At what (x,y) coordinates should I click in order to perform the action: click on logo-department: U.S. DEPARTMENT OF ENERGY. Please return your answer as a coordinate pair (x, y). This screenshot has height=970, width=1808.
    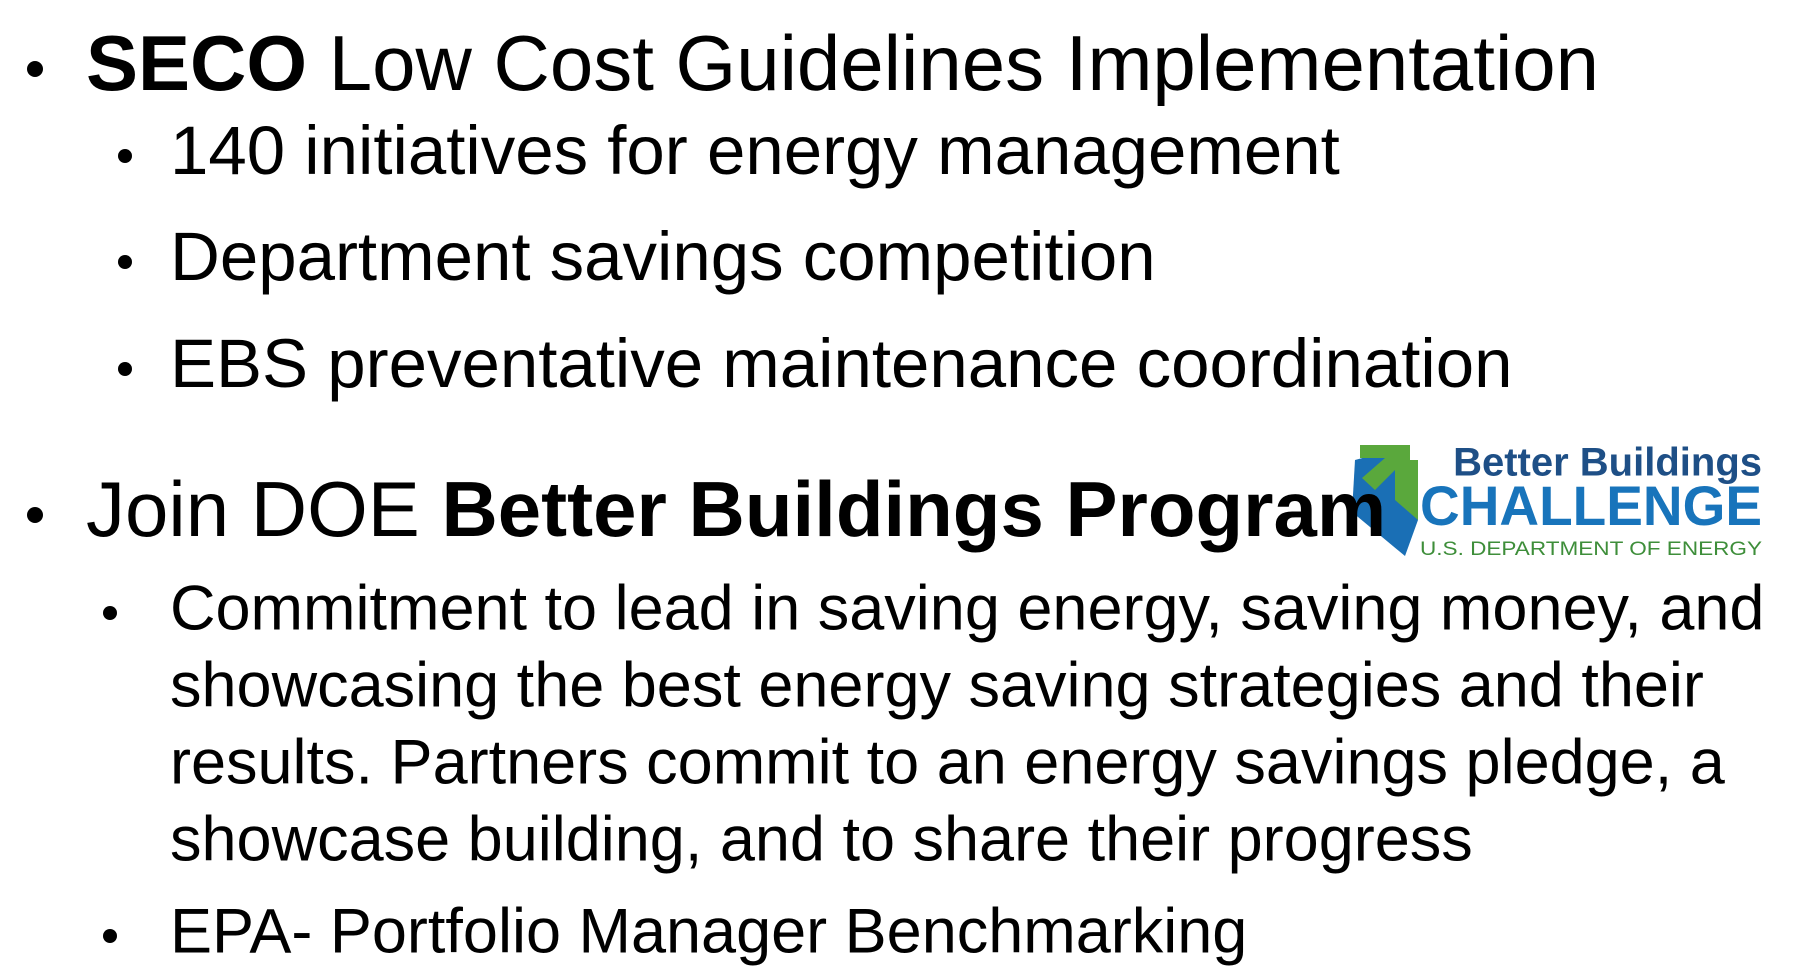
    Looking at the image, I should click on (1591, 549).